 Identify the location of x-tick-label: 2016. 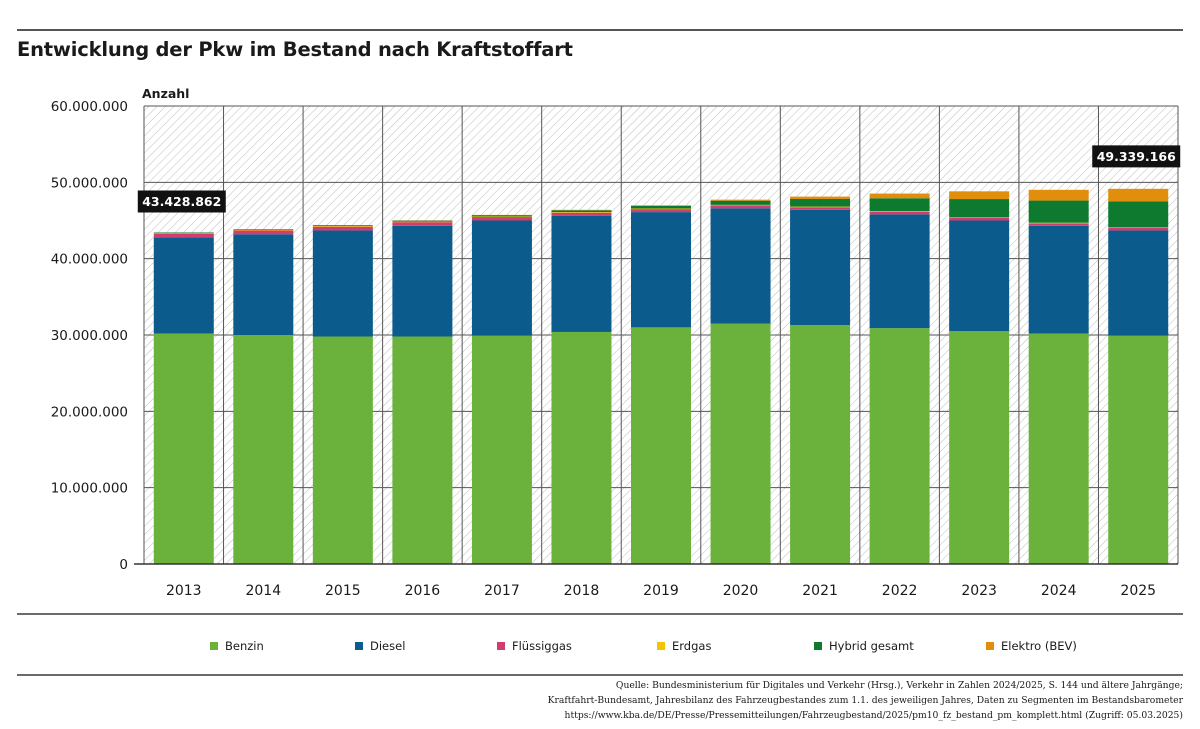
(423, 591).